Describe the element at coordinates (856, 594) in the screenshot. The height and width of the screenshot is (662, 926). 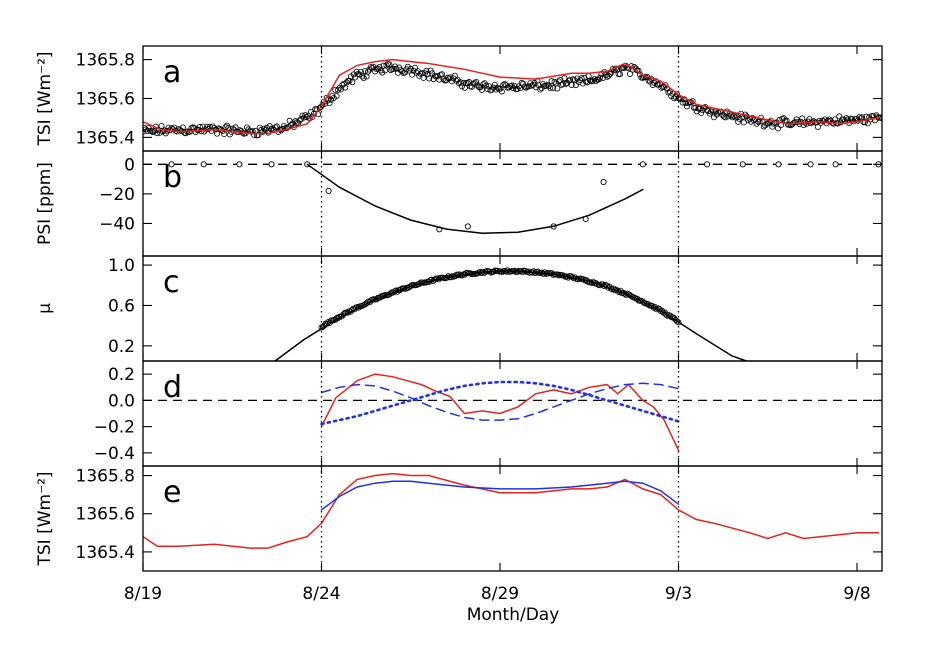
I see `x-tick-label: 9/8` at that location.